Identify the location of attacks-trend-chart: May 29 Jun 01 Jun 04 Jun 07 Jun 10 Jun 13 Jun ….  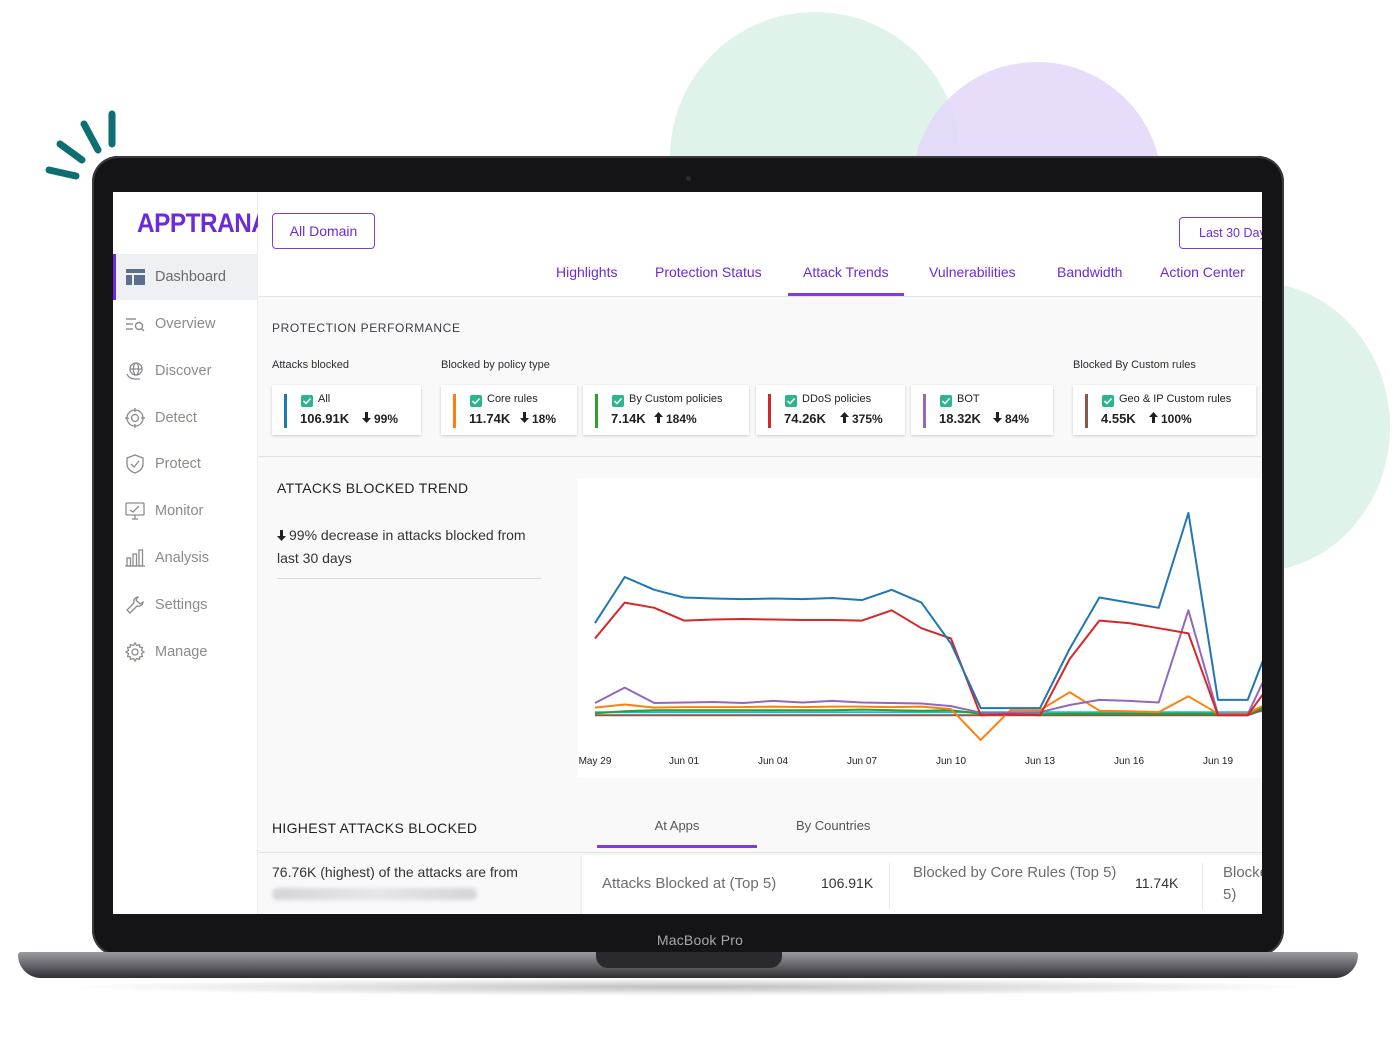
(919, 628).